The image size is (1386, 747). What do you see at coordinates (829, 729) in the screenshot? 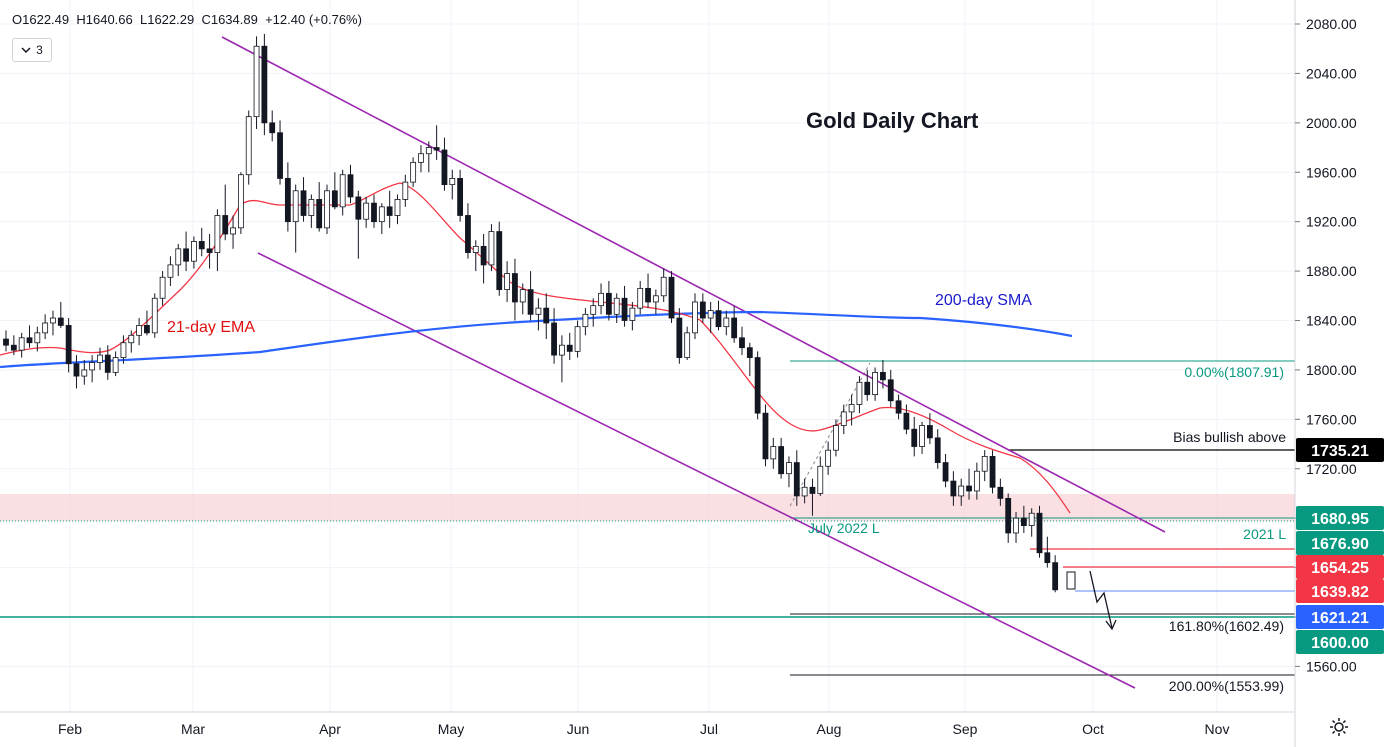
I see `x-tick-label: Aug` at bounding box center [829, 729].